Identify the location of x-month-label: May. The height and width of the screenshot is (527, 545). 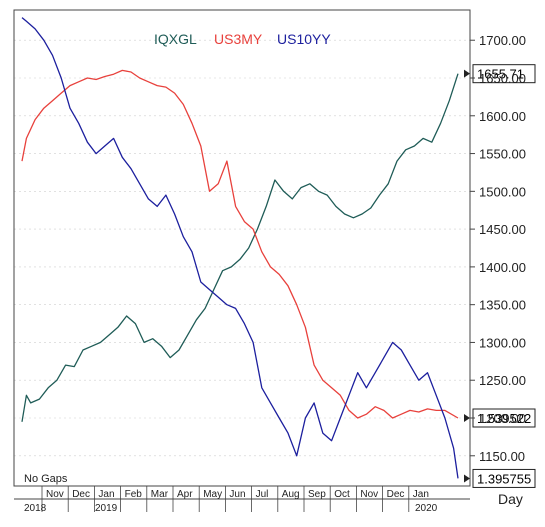
(212, 494).